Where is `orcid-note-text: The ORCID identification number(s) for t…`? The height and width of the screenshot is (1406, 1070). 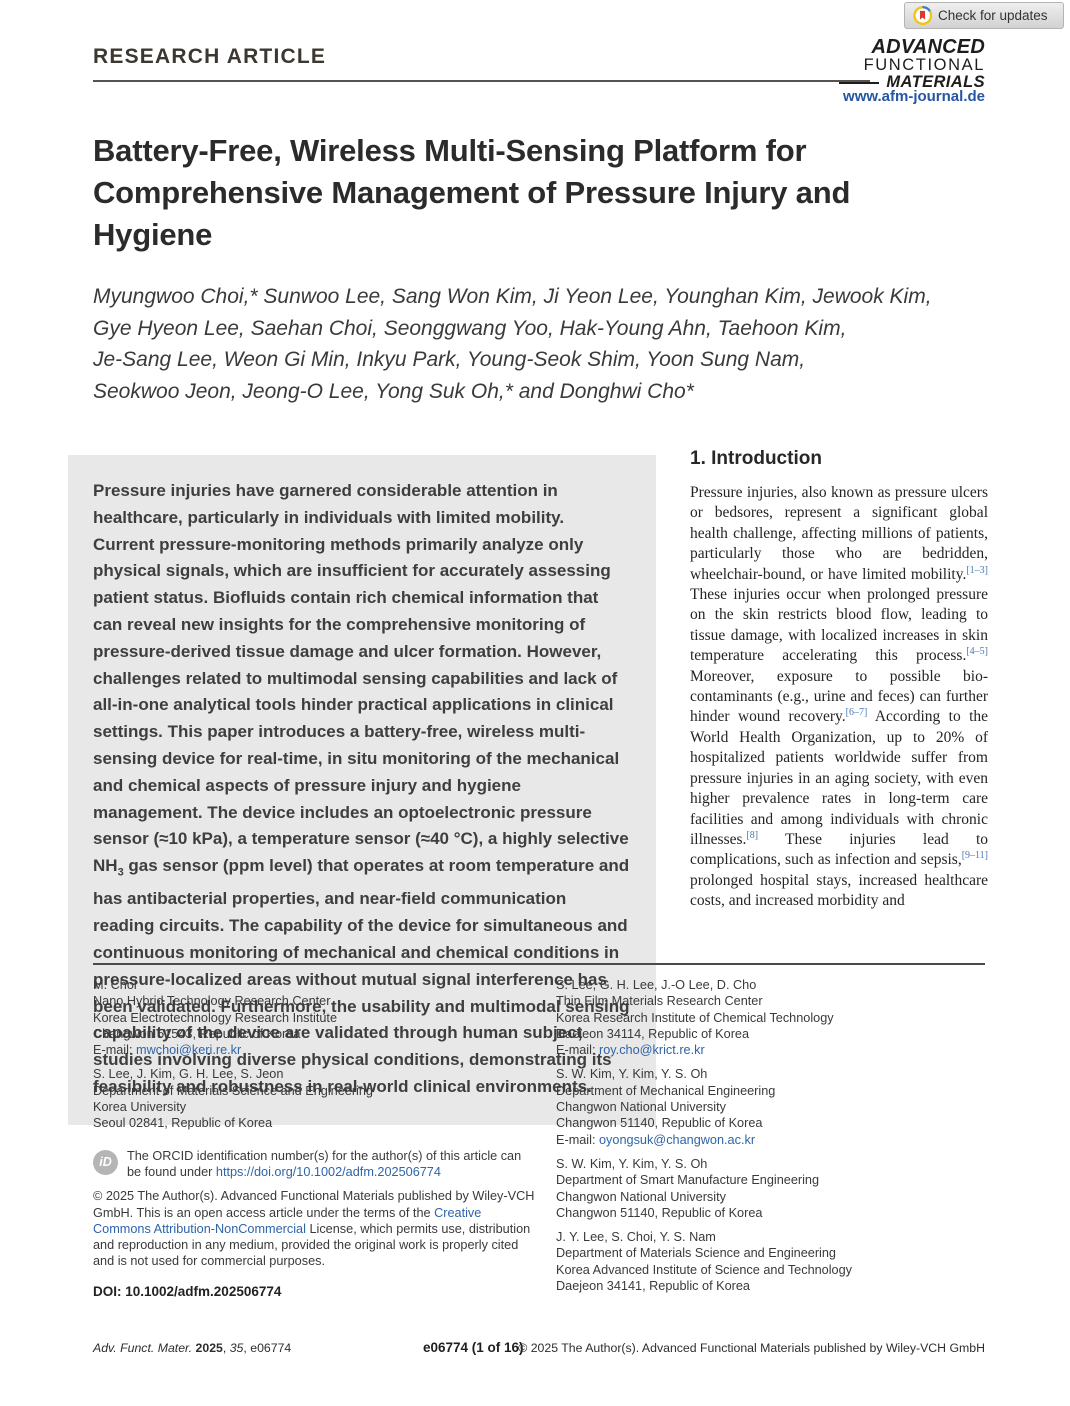
orcid-note-text: The ORCID identification number(s) for t… is located at coordinates (324, 1163).